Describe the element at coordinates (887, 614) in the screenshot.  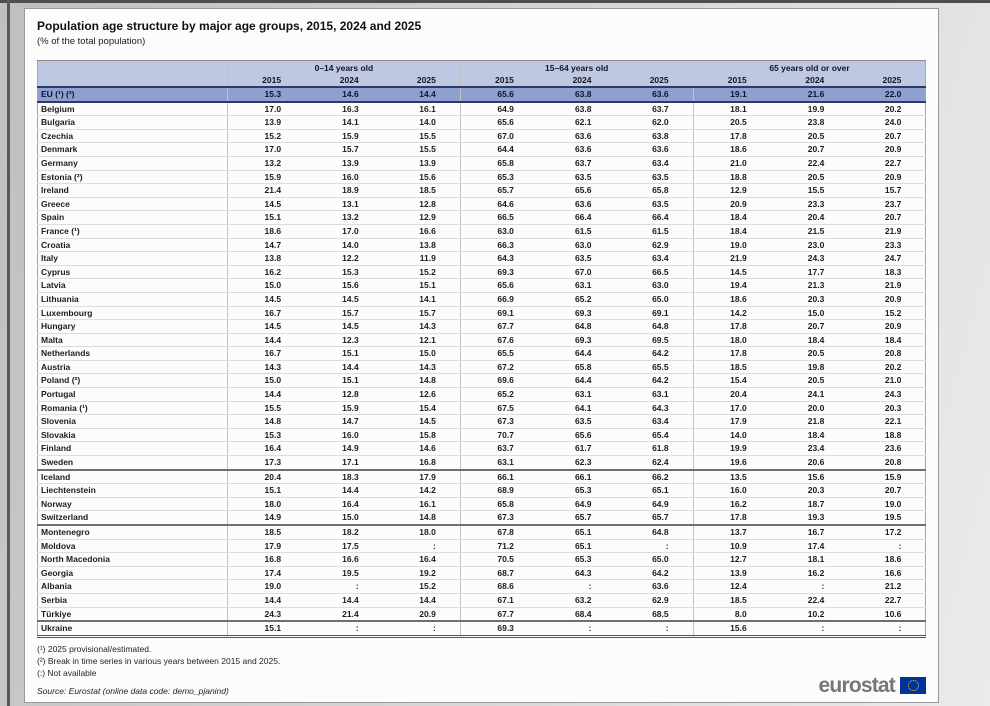
I see `data-cell: 10.6` at that location.